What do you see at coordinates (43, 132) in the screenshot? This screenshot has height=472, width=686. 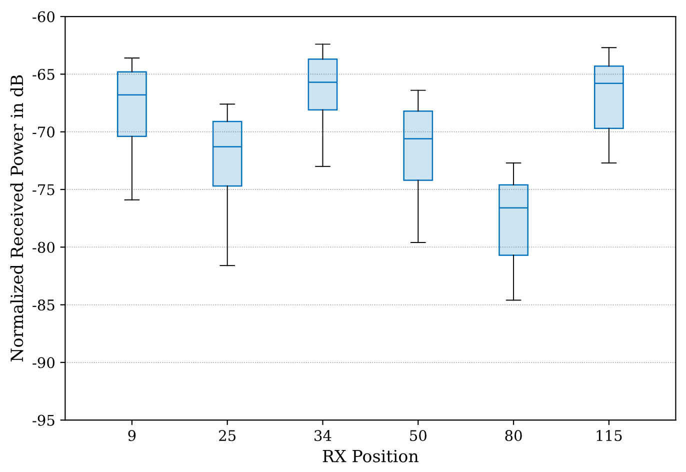 I see `y-tick-label: -70` at bounding box center [43, 132].